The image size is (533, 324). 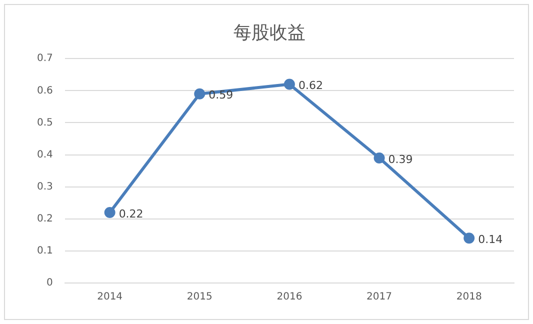 What do you see at coordinates (44, 251) in the screenshot?
I see `y-tick-label: 0.1` at bounding box center [44, 251].